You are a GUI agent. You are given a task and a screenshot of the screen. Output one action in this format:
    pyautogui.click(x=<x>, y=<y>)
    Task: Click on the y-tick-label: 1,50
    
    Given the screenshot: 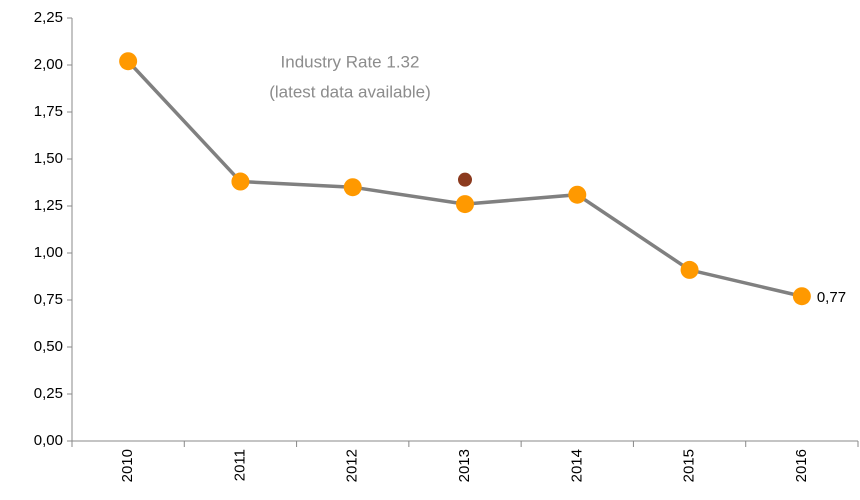 What is the action you would take?
    pyautogui.click(x=48, y=158)
    